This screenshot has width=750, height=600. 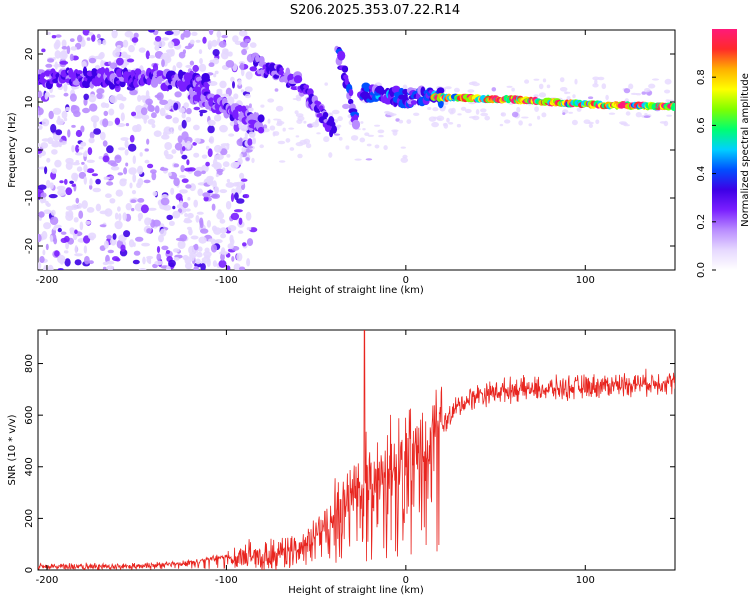 I want to click on snr-x-label: Height of straight line (km), so click(x=356, y=590).